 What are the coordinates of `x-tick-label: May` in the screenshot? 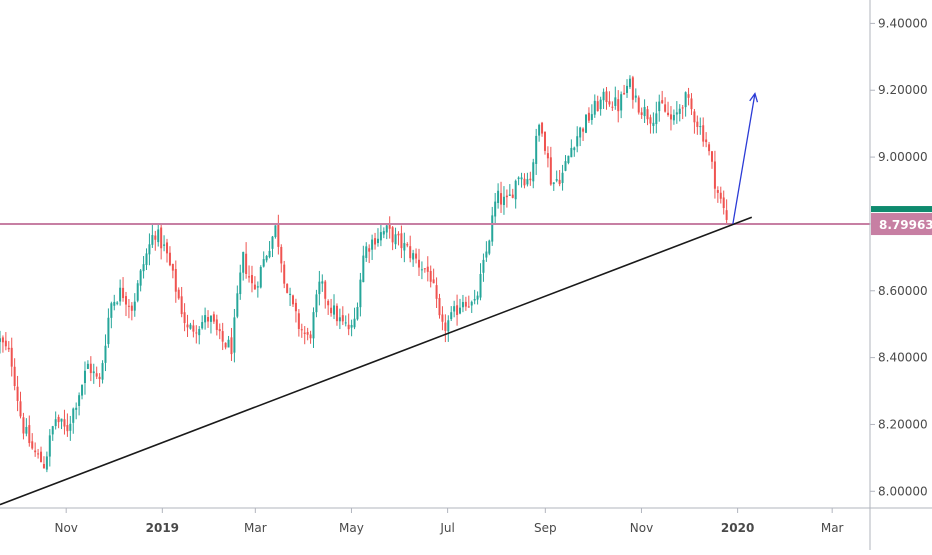 It's located at (351, 528).